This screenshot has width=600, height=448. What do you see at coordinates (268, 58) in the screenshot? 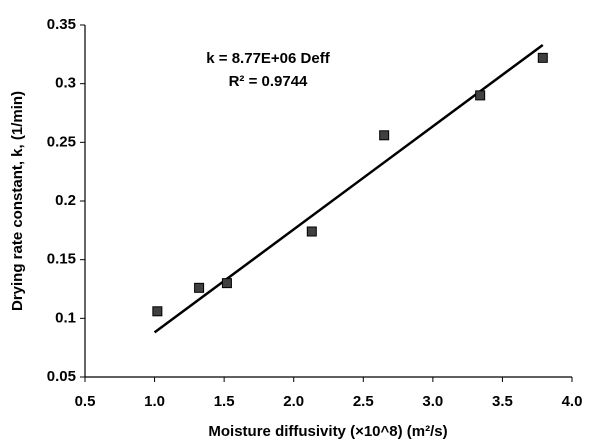
I see `annotation: k = 8.77E+06 Deff` at bounding box center [268, 58].